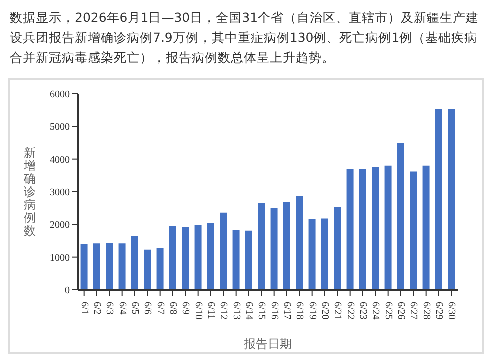 The image size is (500, 362). What do you see at coordinates (452, 311) in the screenshot?
I see `x-tick-label: 6/30` at bounding box center [452, 311].